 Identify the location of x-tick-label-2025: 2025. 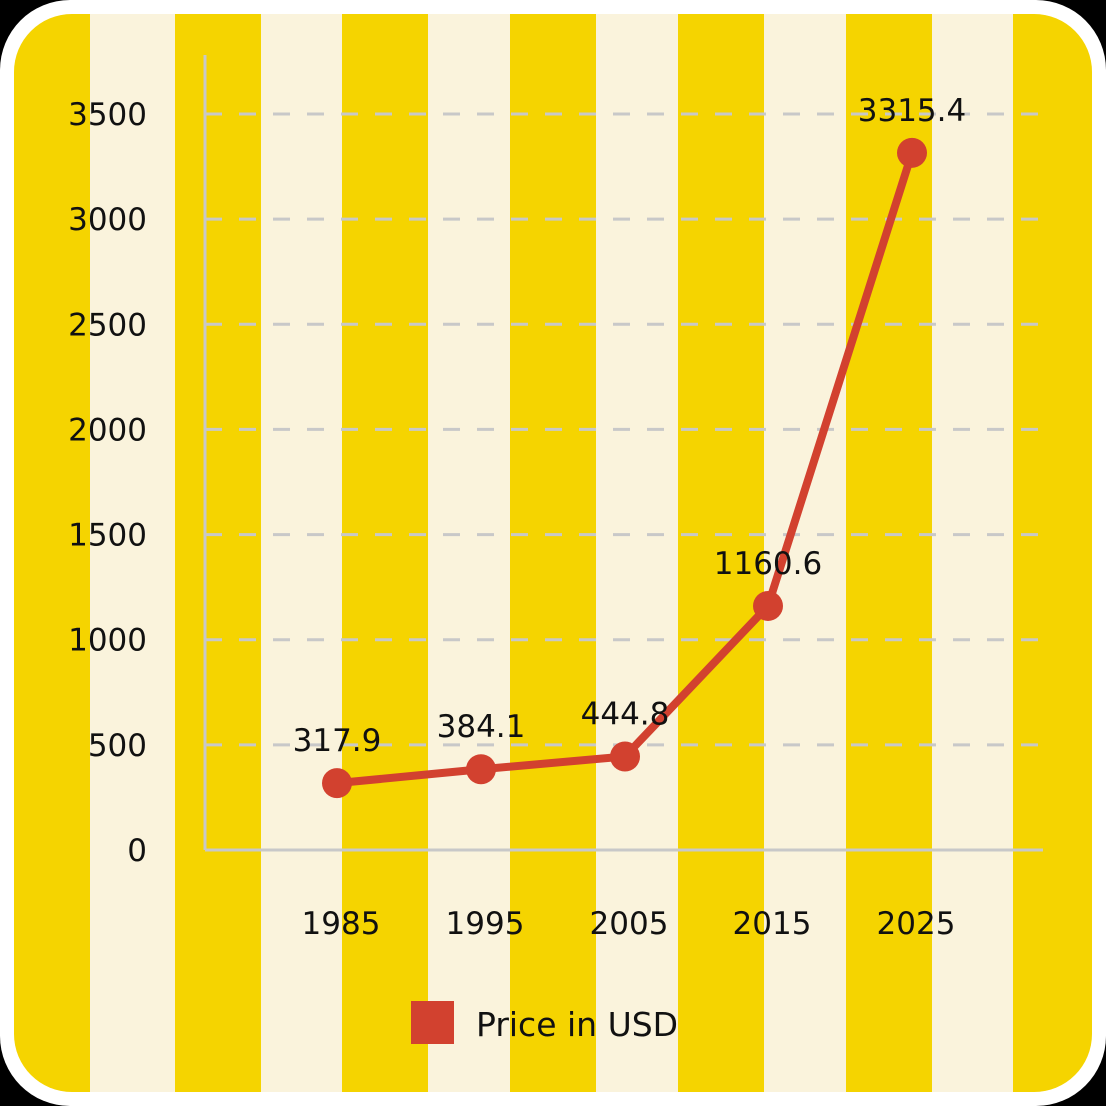
(916, 924).